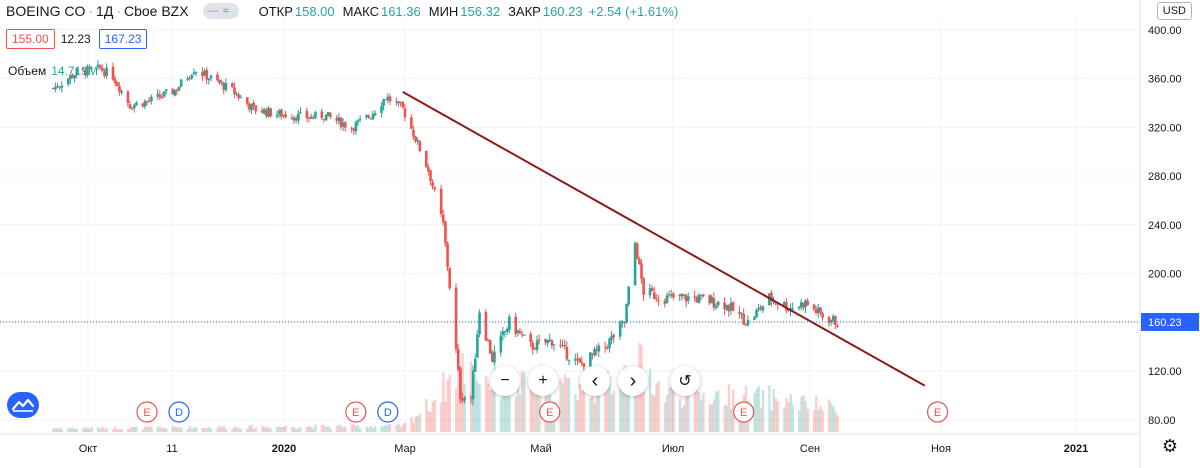  I want to click on plus-icon: +, so click(543, 380).